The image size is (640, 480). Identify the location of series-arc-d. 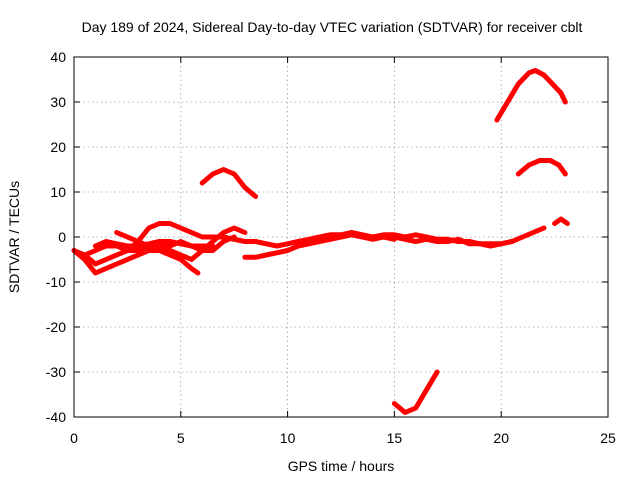
(181, 243).